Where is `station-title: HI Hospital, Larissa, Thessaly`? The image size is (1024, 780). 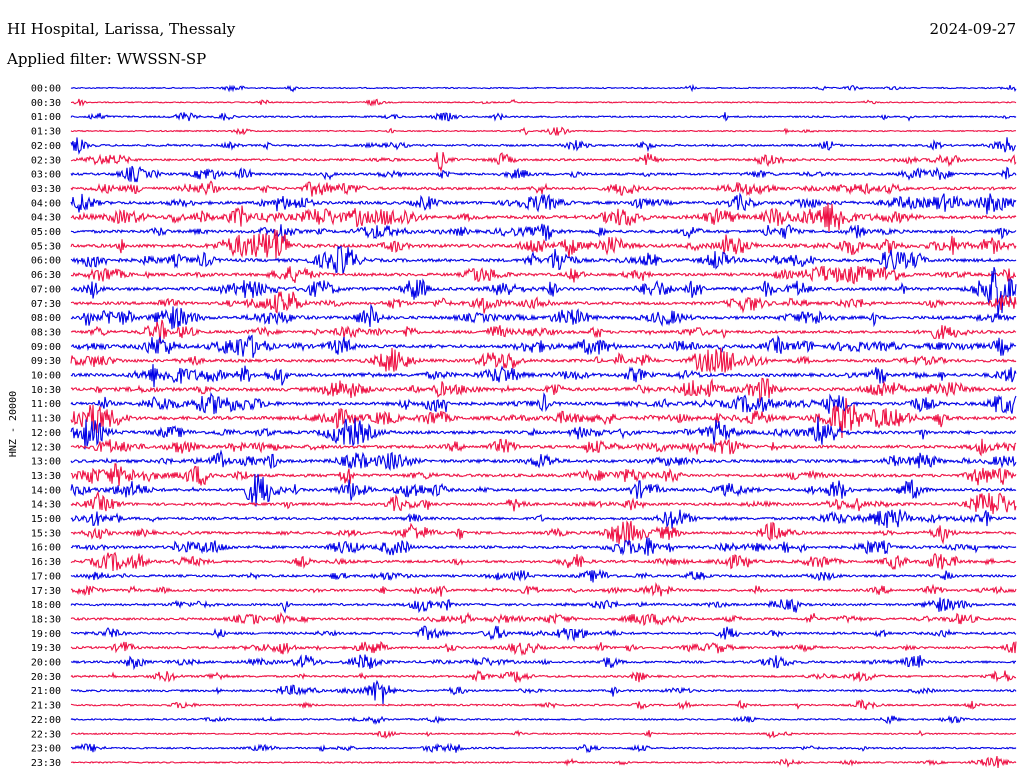
station-title: HI Hospital, Larissa, Thessaly is located at coordinates (121, 29).